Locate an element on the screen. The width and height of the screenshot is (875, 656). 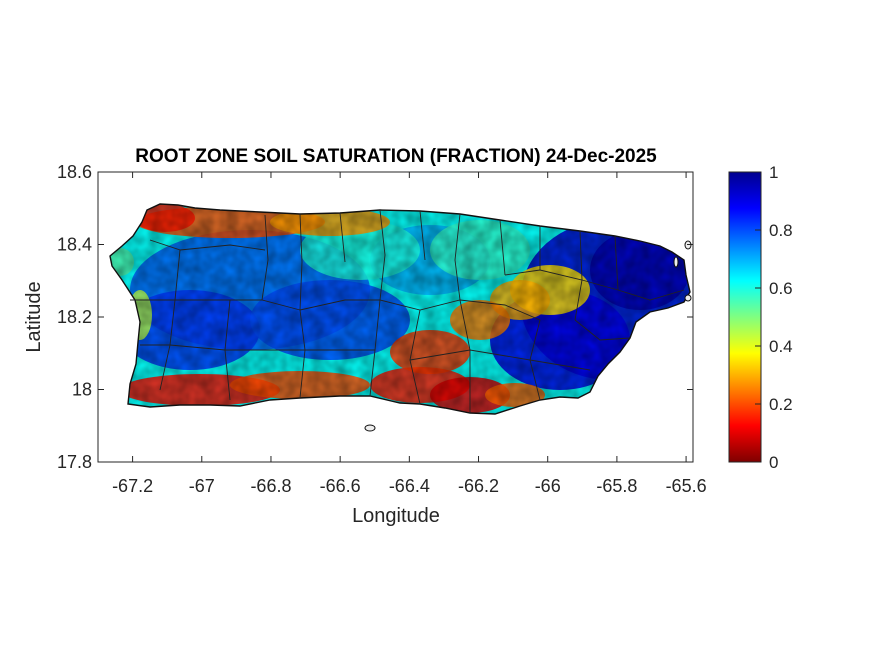
colorbar-tick-label: 0.2 is located at coordinates (781, 404).